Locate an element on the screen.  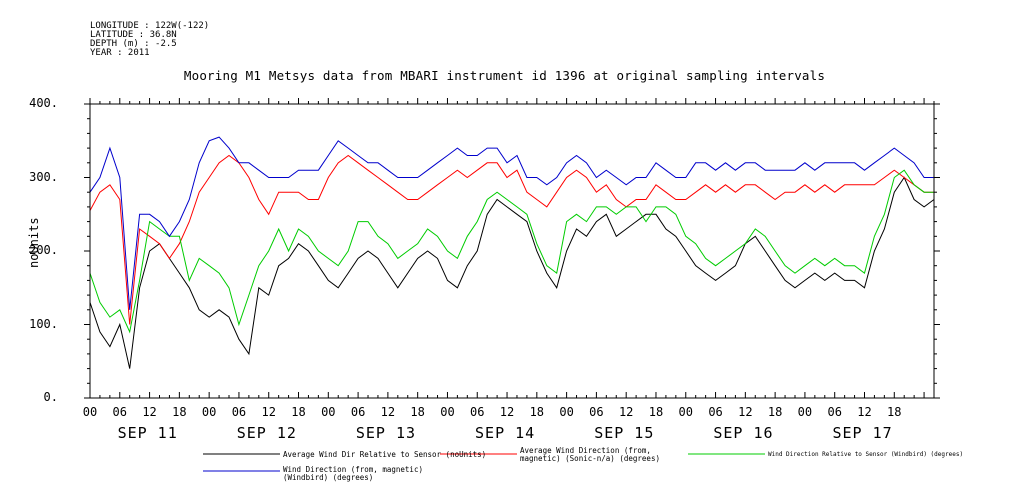
year-label: YEAR : 2011 is located at coordinates (120, 53).